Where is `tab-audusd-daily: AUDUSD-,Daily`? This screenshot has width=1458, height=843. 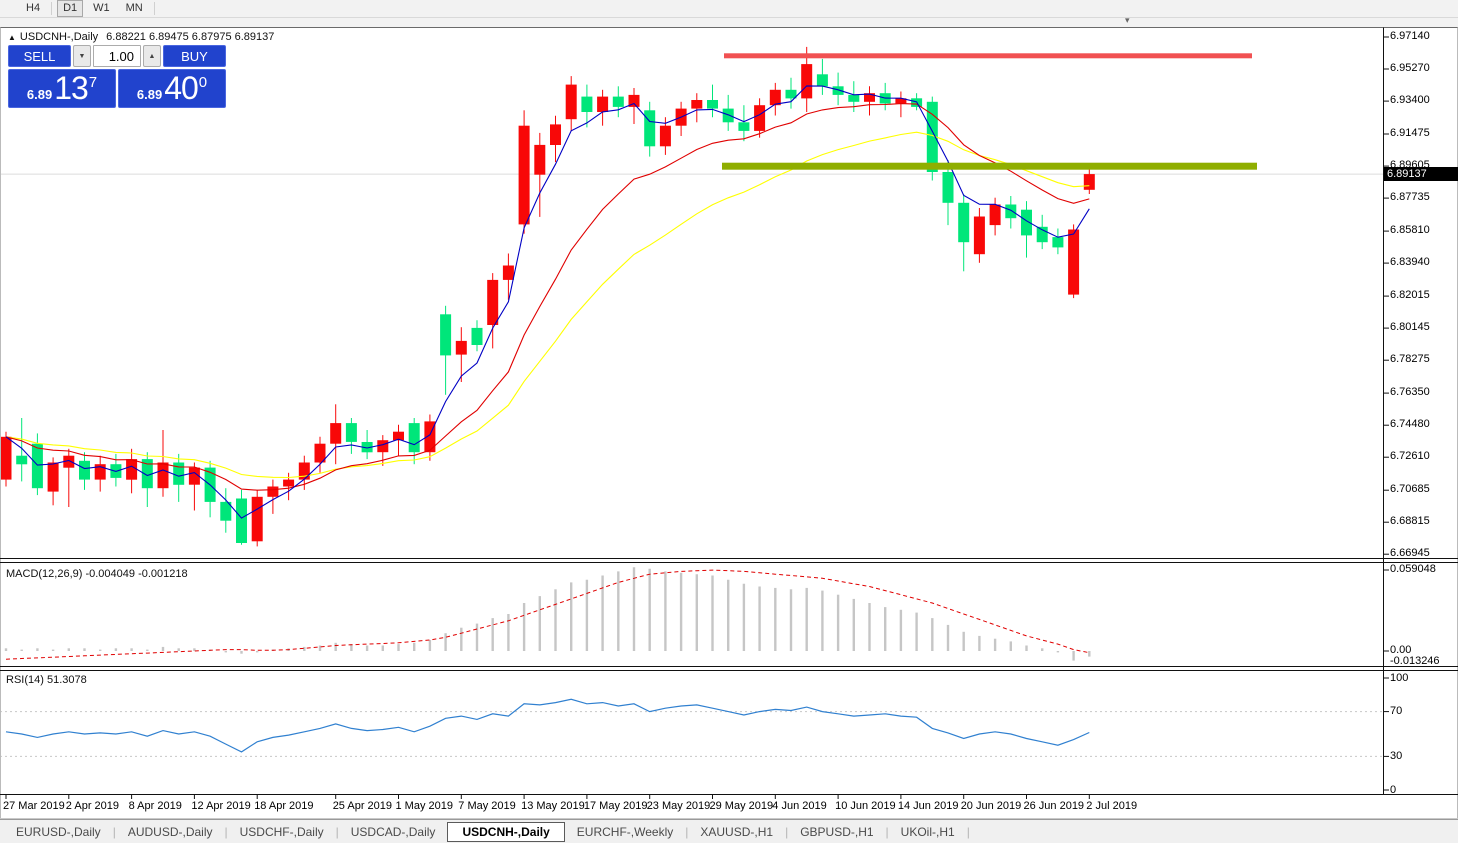
tab-audusd-daily: AUDUSD-,Daily is located at coordinates (170, 832).